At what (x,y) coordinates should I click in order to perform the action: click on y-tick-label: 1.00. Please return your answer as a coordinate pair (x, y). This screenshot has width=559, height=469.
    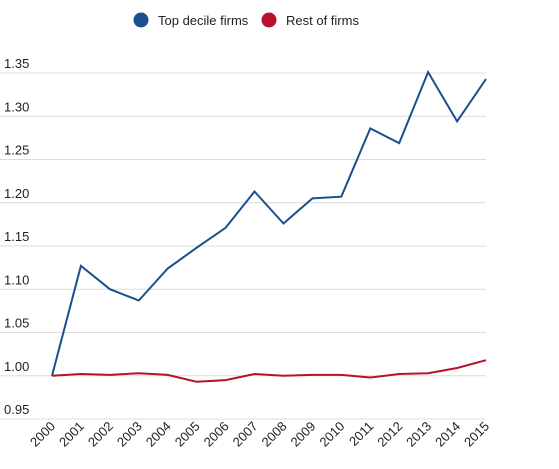
    Looking at the image, I should click on (16, 366).